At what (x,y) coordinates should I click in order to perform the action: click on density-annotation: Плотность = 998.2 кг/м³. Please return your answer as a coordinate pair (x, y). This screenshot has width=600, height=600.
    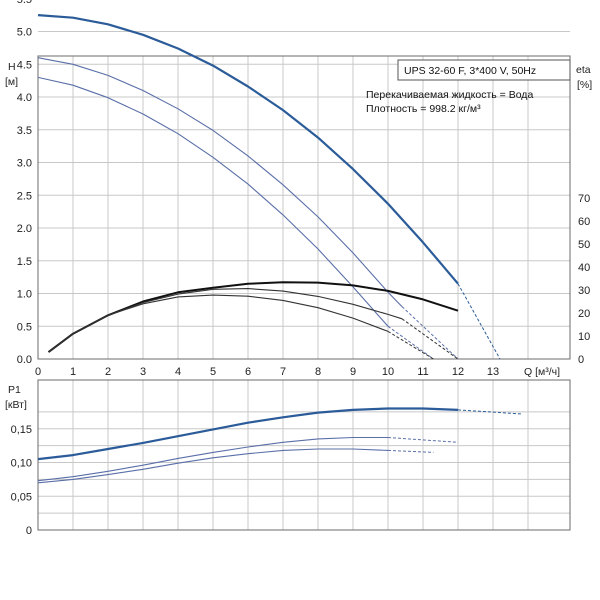
    Looking at the image, I should click on (423, 109).